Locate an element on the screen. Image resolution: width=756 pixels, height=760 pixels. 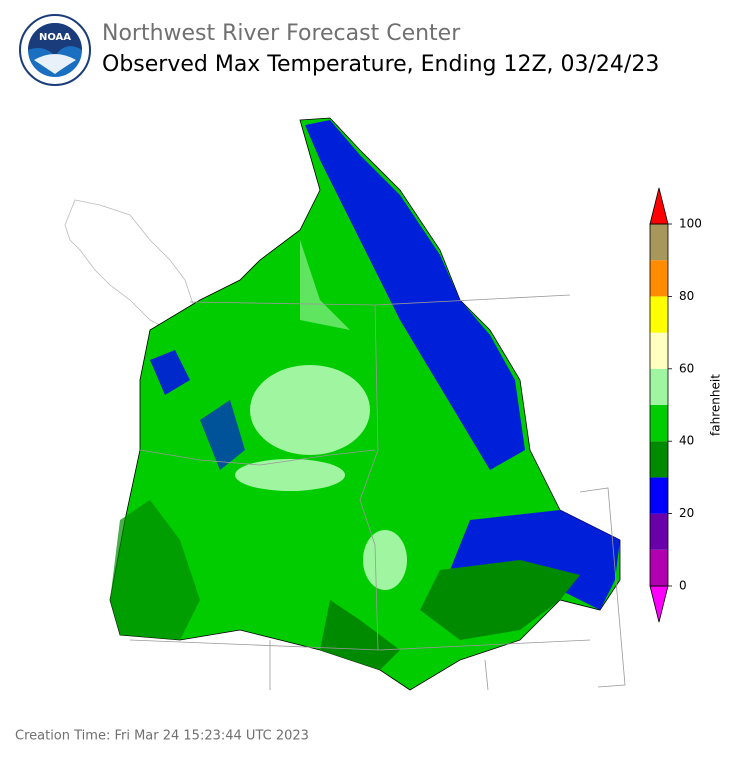
colorbar-tick-label: 20 is located at coordinates (686, 513).